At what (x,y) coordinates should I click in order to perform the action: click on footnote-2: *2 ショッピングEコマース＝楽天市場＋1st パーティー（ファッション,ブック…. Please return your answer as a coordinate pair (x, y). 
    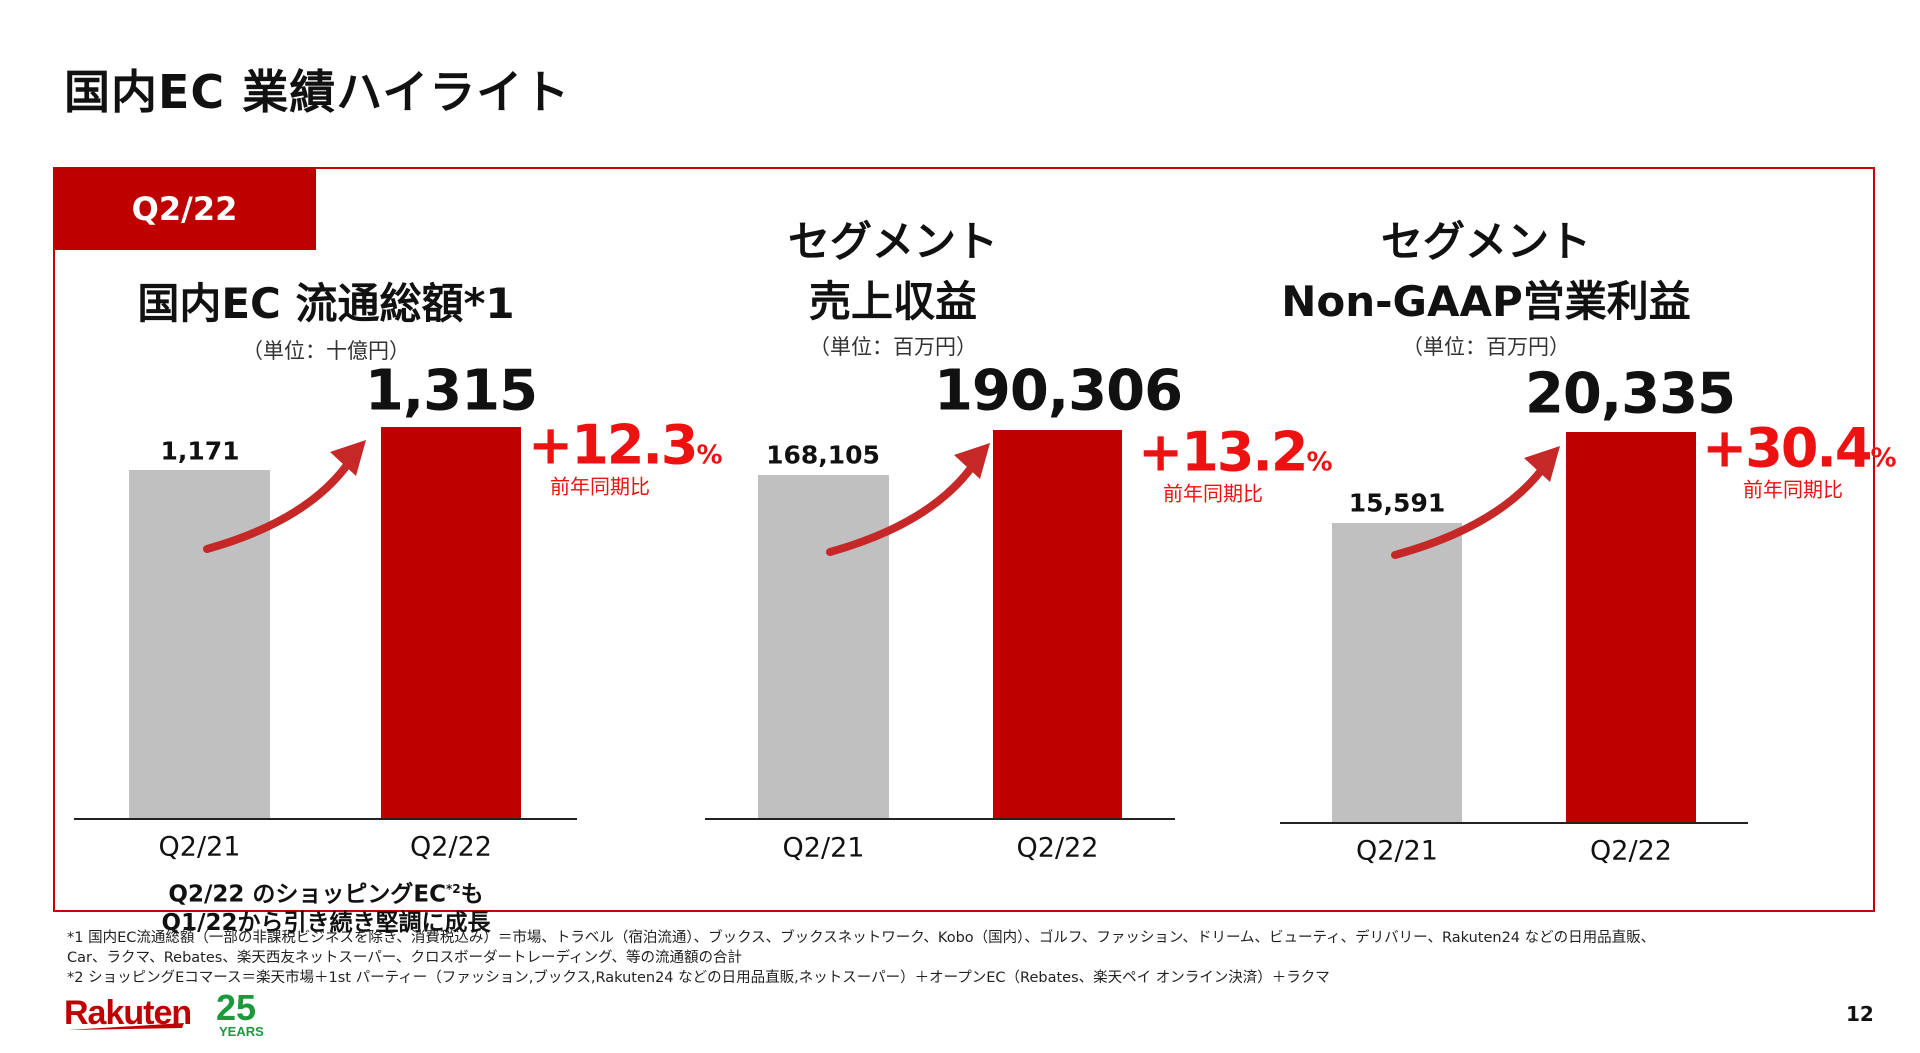
    Looking at the image, I should click on (698, 978).